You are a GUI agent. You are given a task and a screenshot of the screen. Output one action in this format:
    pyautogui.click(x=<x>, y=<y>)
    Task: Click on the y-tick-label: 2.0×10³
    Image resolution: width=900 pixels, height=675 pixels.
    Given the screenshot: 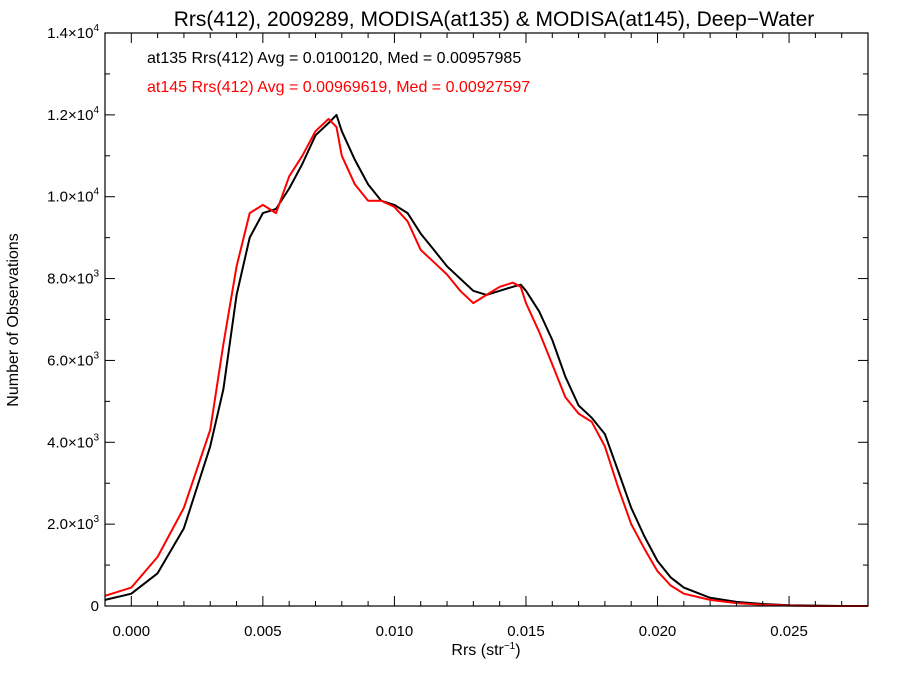 What is the action you would take?
    pyautogui.click(x=73, y=523)
    